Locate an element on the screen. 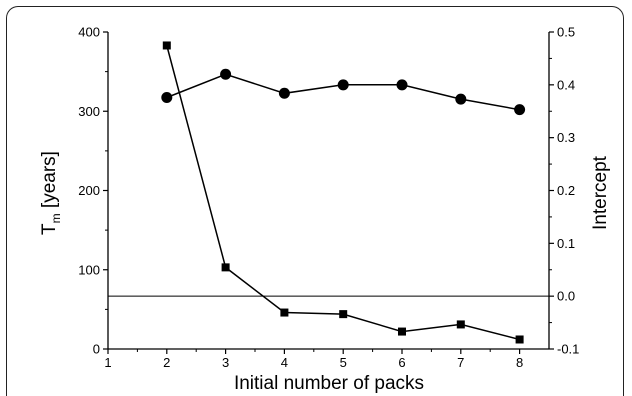 The height and width of the screenshot is (396, 632). y-right-tick-label: 0.3 is located at coordinates (566, 137).